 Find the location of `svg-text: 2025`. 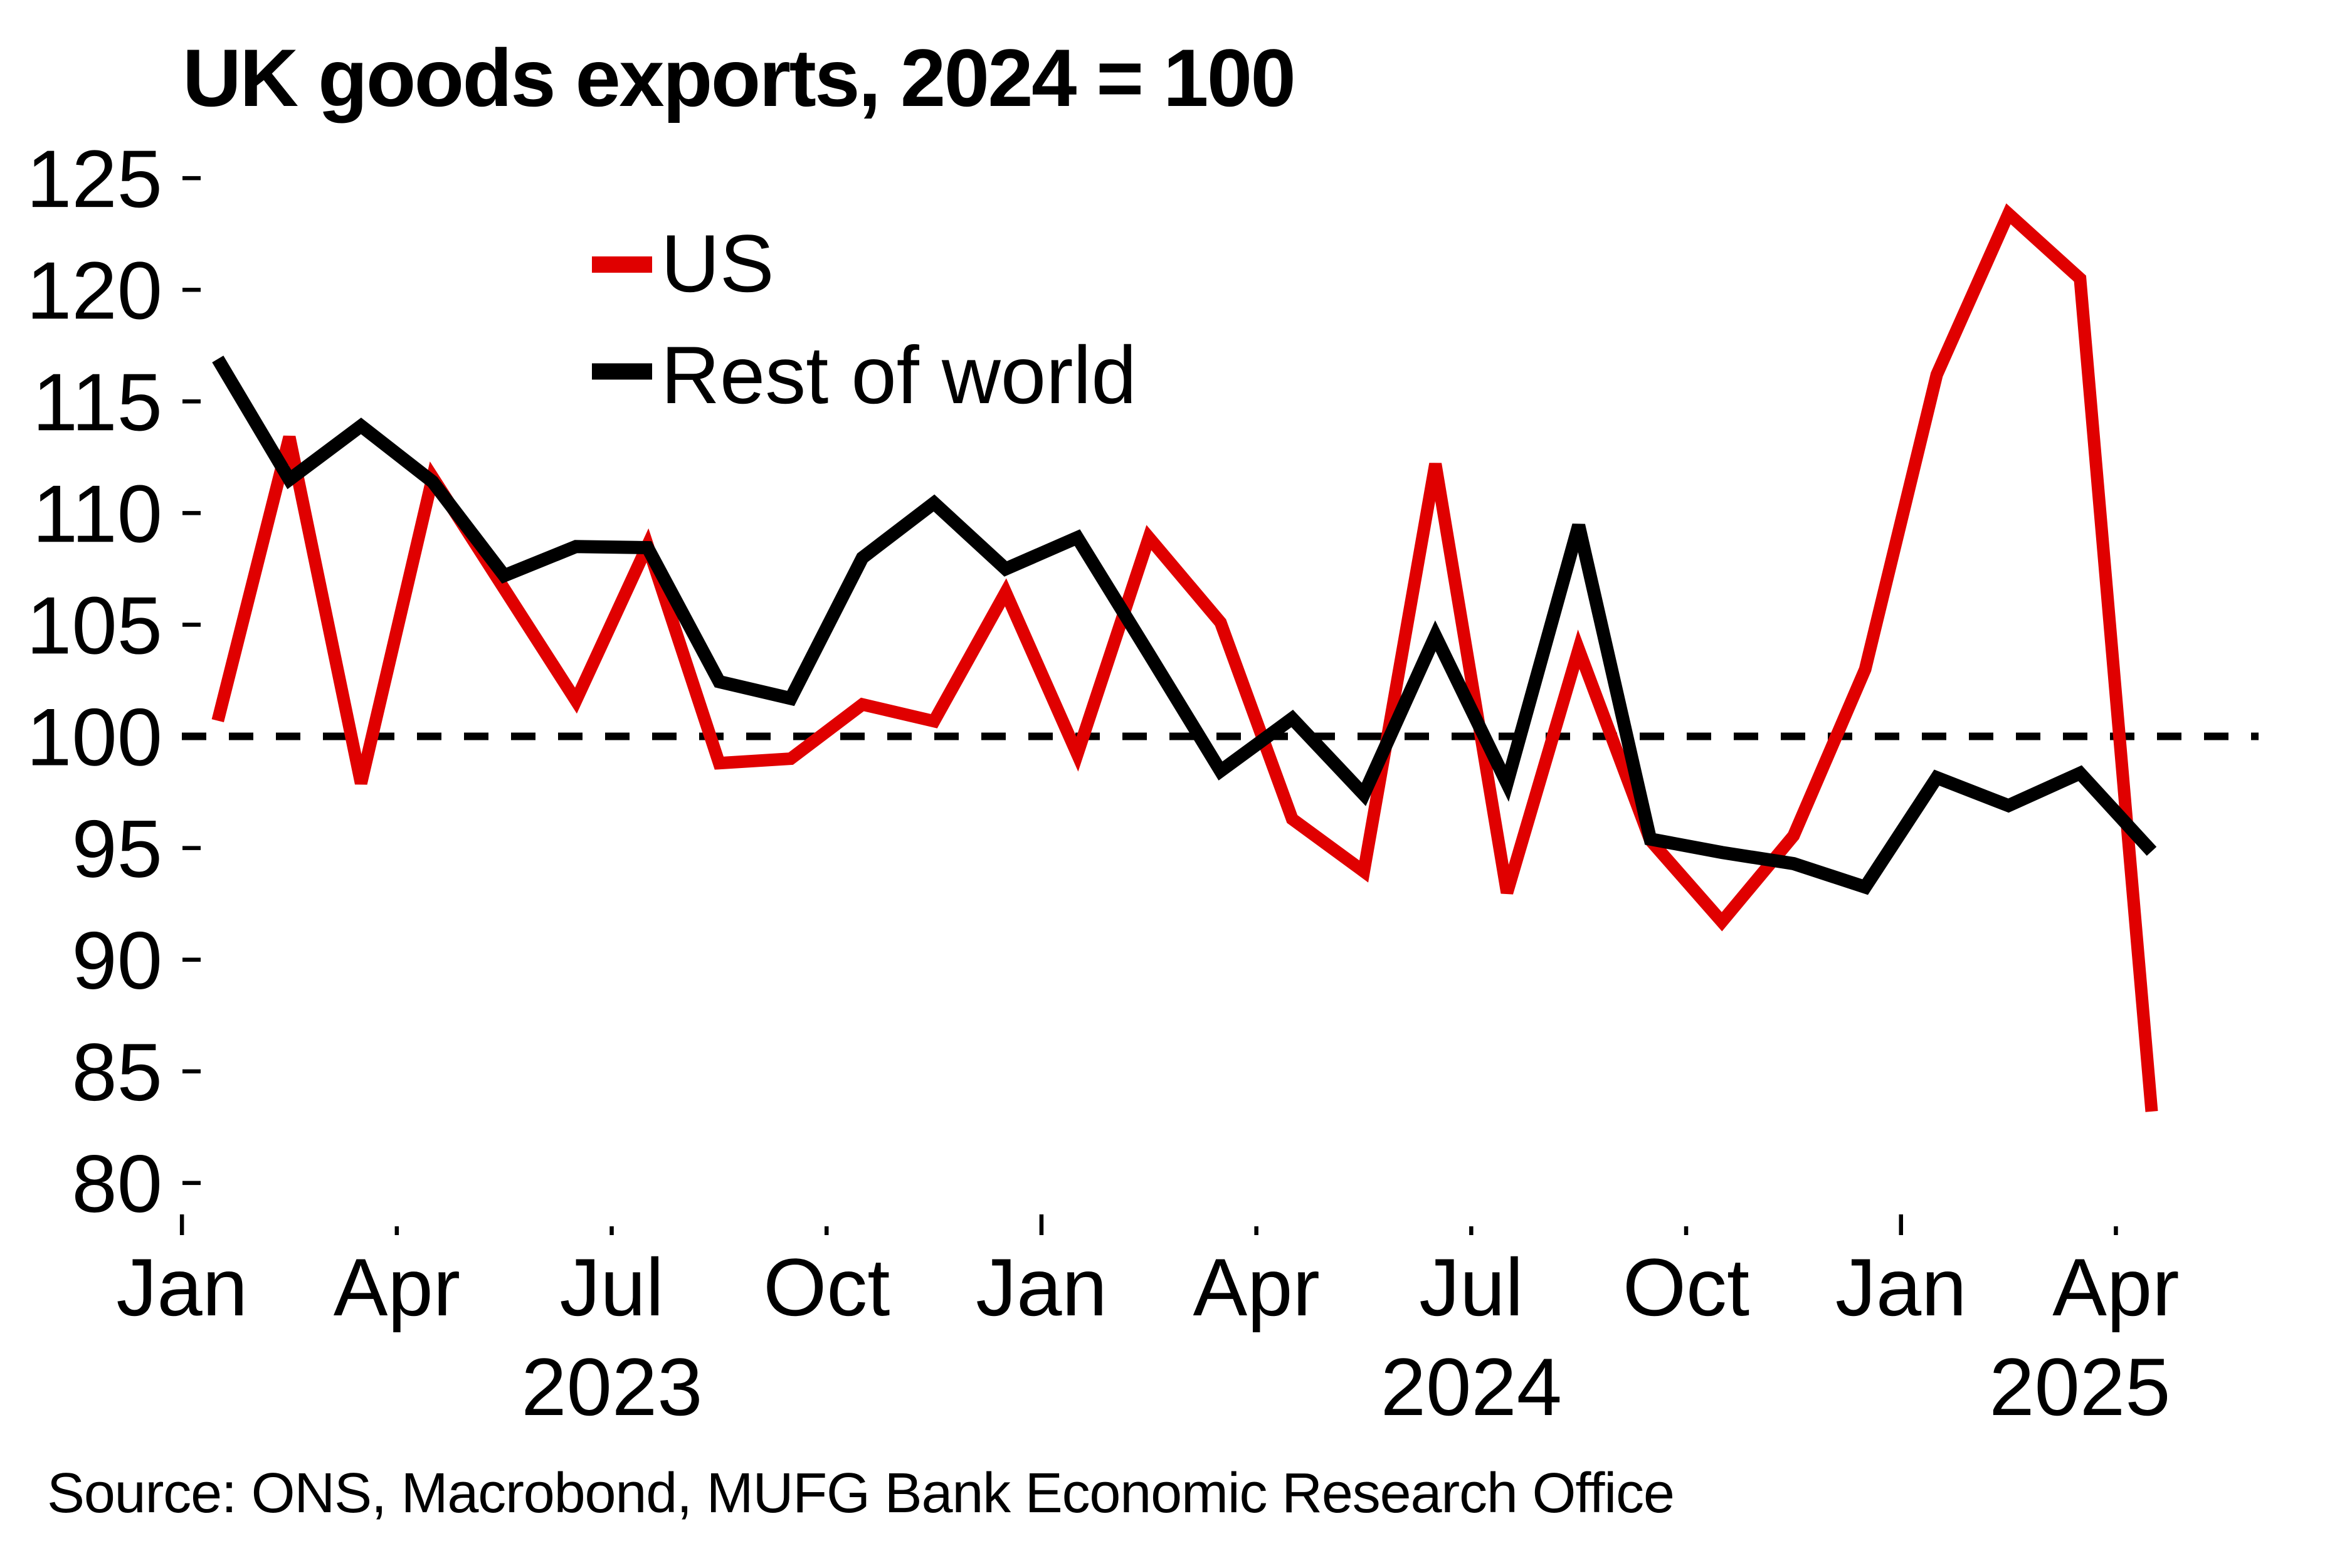

svg-text: 2025 is located at coordinates (2079, 1387).